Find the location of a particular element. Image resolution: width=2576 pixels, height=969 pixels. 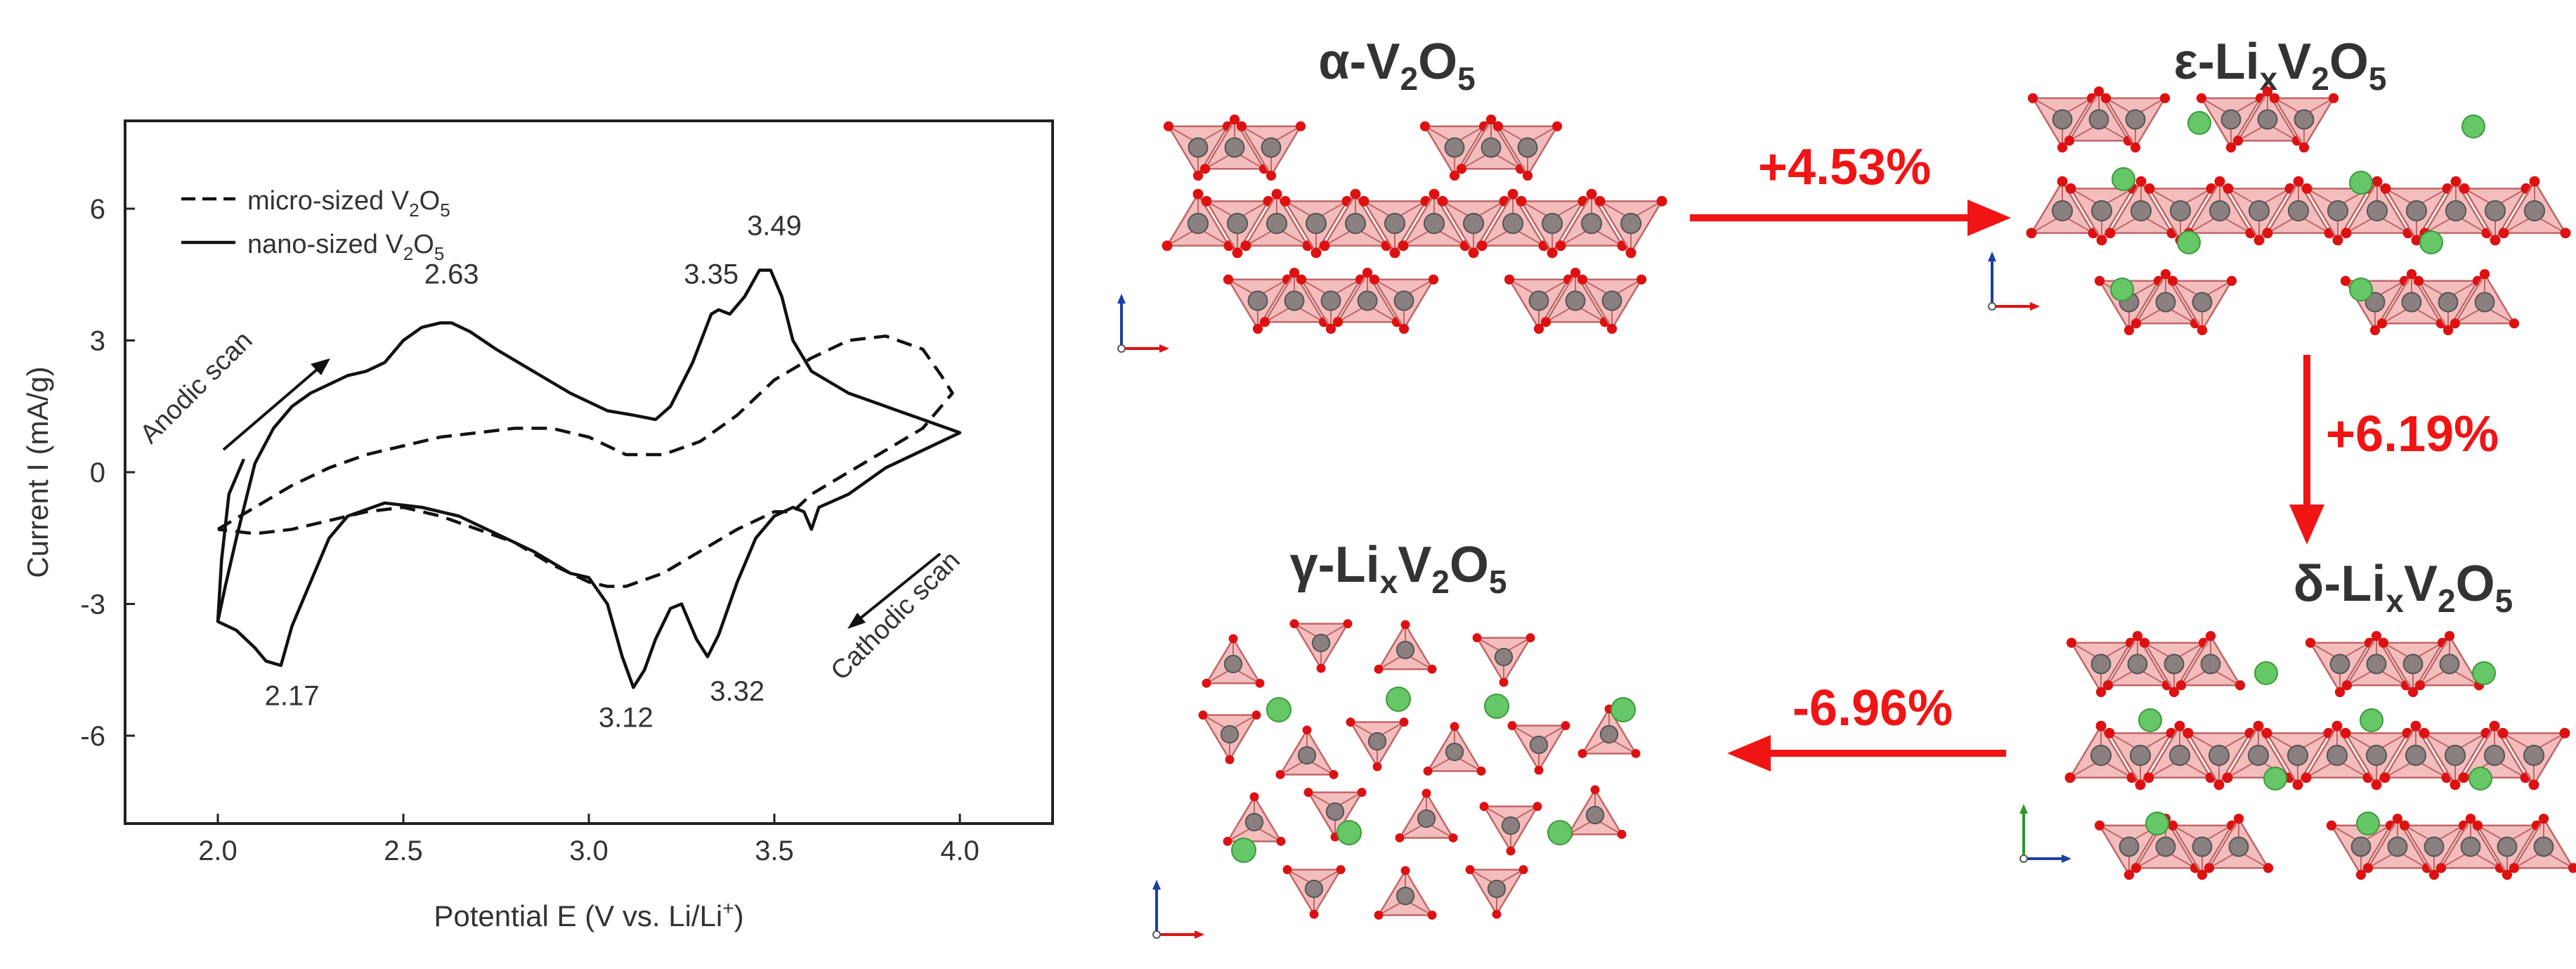

peak-label: 3.49 is located at coordinates (774, 226).